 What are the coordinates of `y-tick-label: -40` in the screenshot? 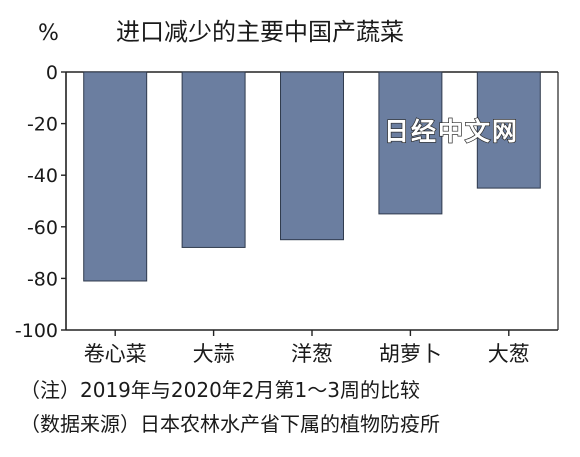 It's located at (42, 176).